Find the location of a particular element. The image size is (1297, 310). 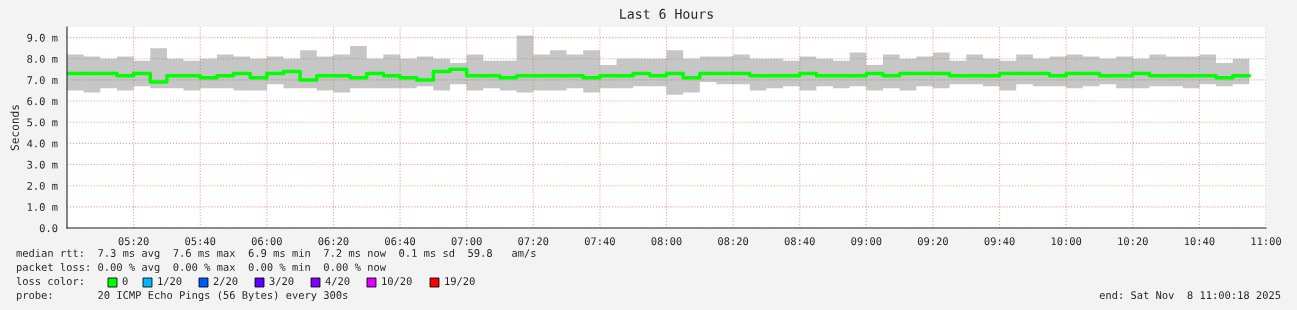

text: median rtt: 7.3 ms avg 7.6 ms max 6.9 ms min 7.2 ms now 0.1 ms sd 59.8 am/s is located at coordinates (276, 254).